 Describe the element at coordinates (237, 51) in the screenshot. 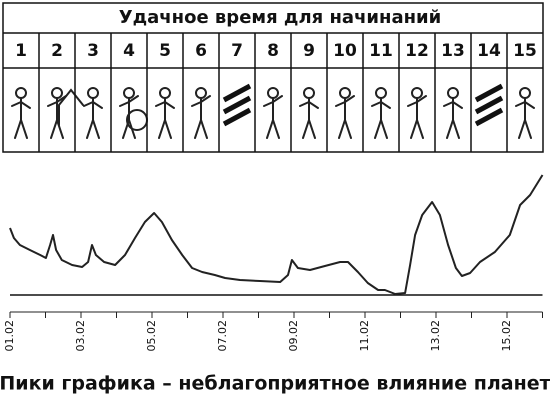

I see `column-number: 7` at that location.